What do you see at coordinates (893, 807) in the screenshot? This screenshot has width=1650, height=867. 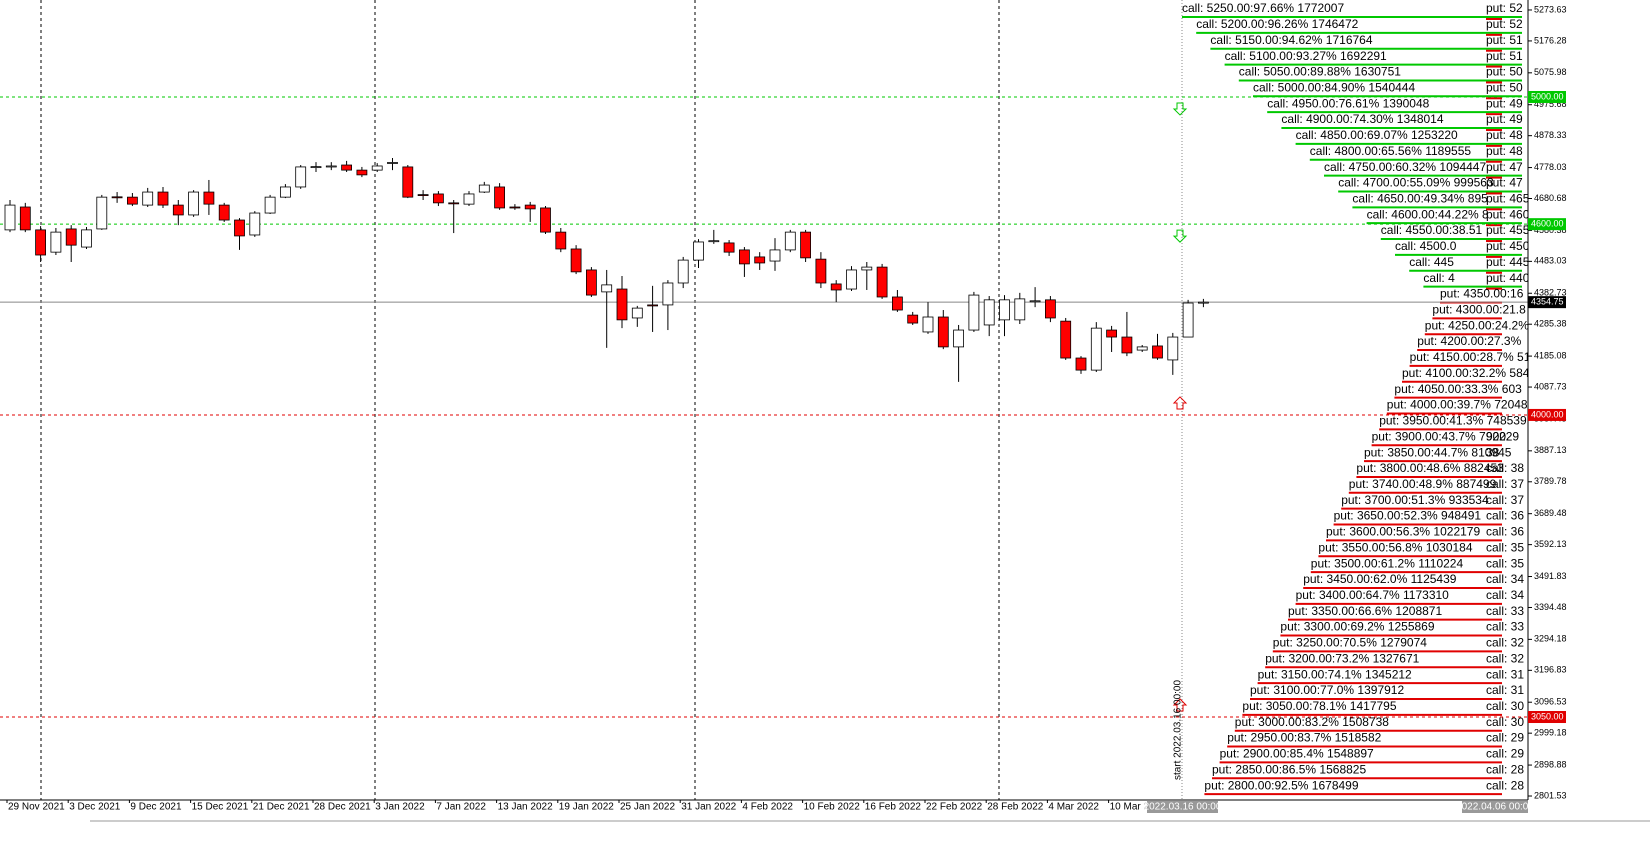 I see `x-tick-label: 16 Feb 2022` at bounding box center [893, 807].